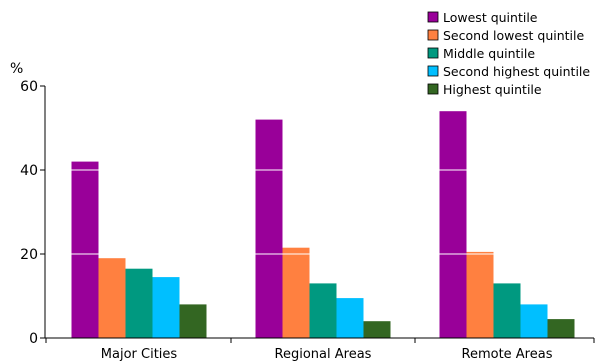 The width and height of the screenshot is (612, 363). What do you see at coordinates (507, 310) in the screenshot?
I see `bar-remote-areas-middle-quintile` at bounding box center [507, 310].